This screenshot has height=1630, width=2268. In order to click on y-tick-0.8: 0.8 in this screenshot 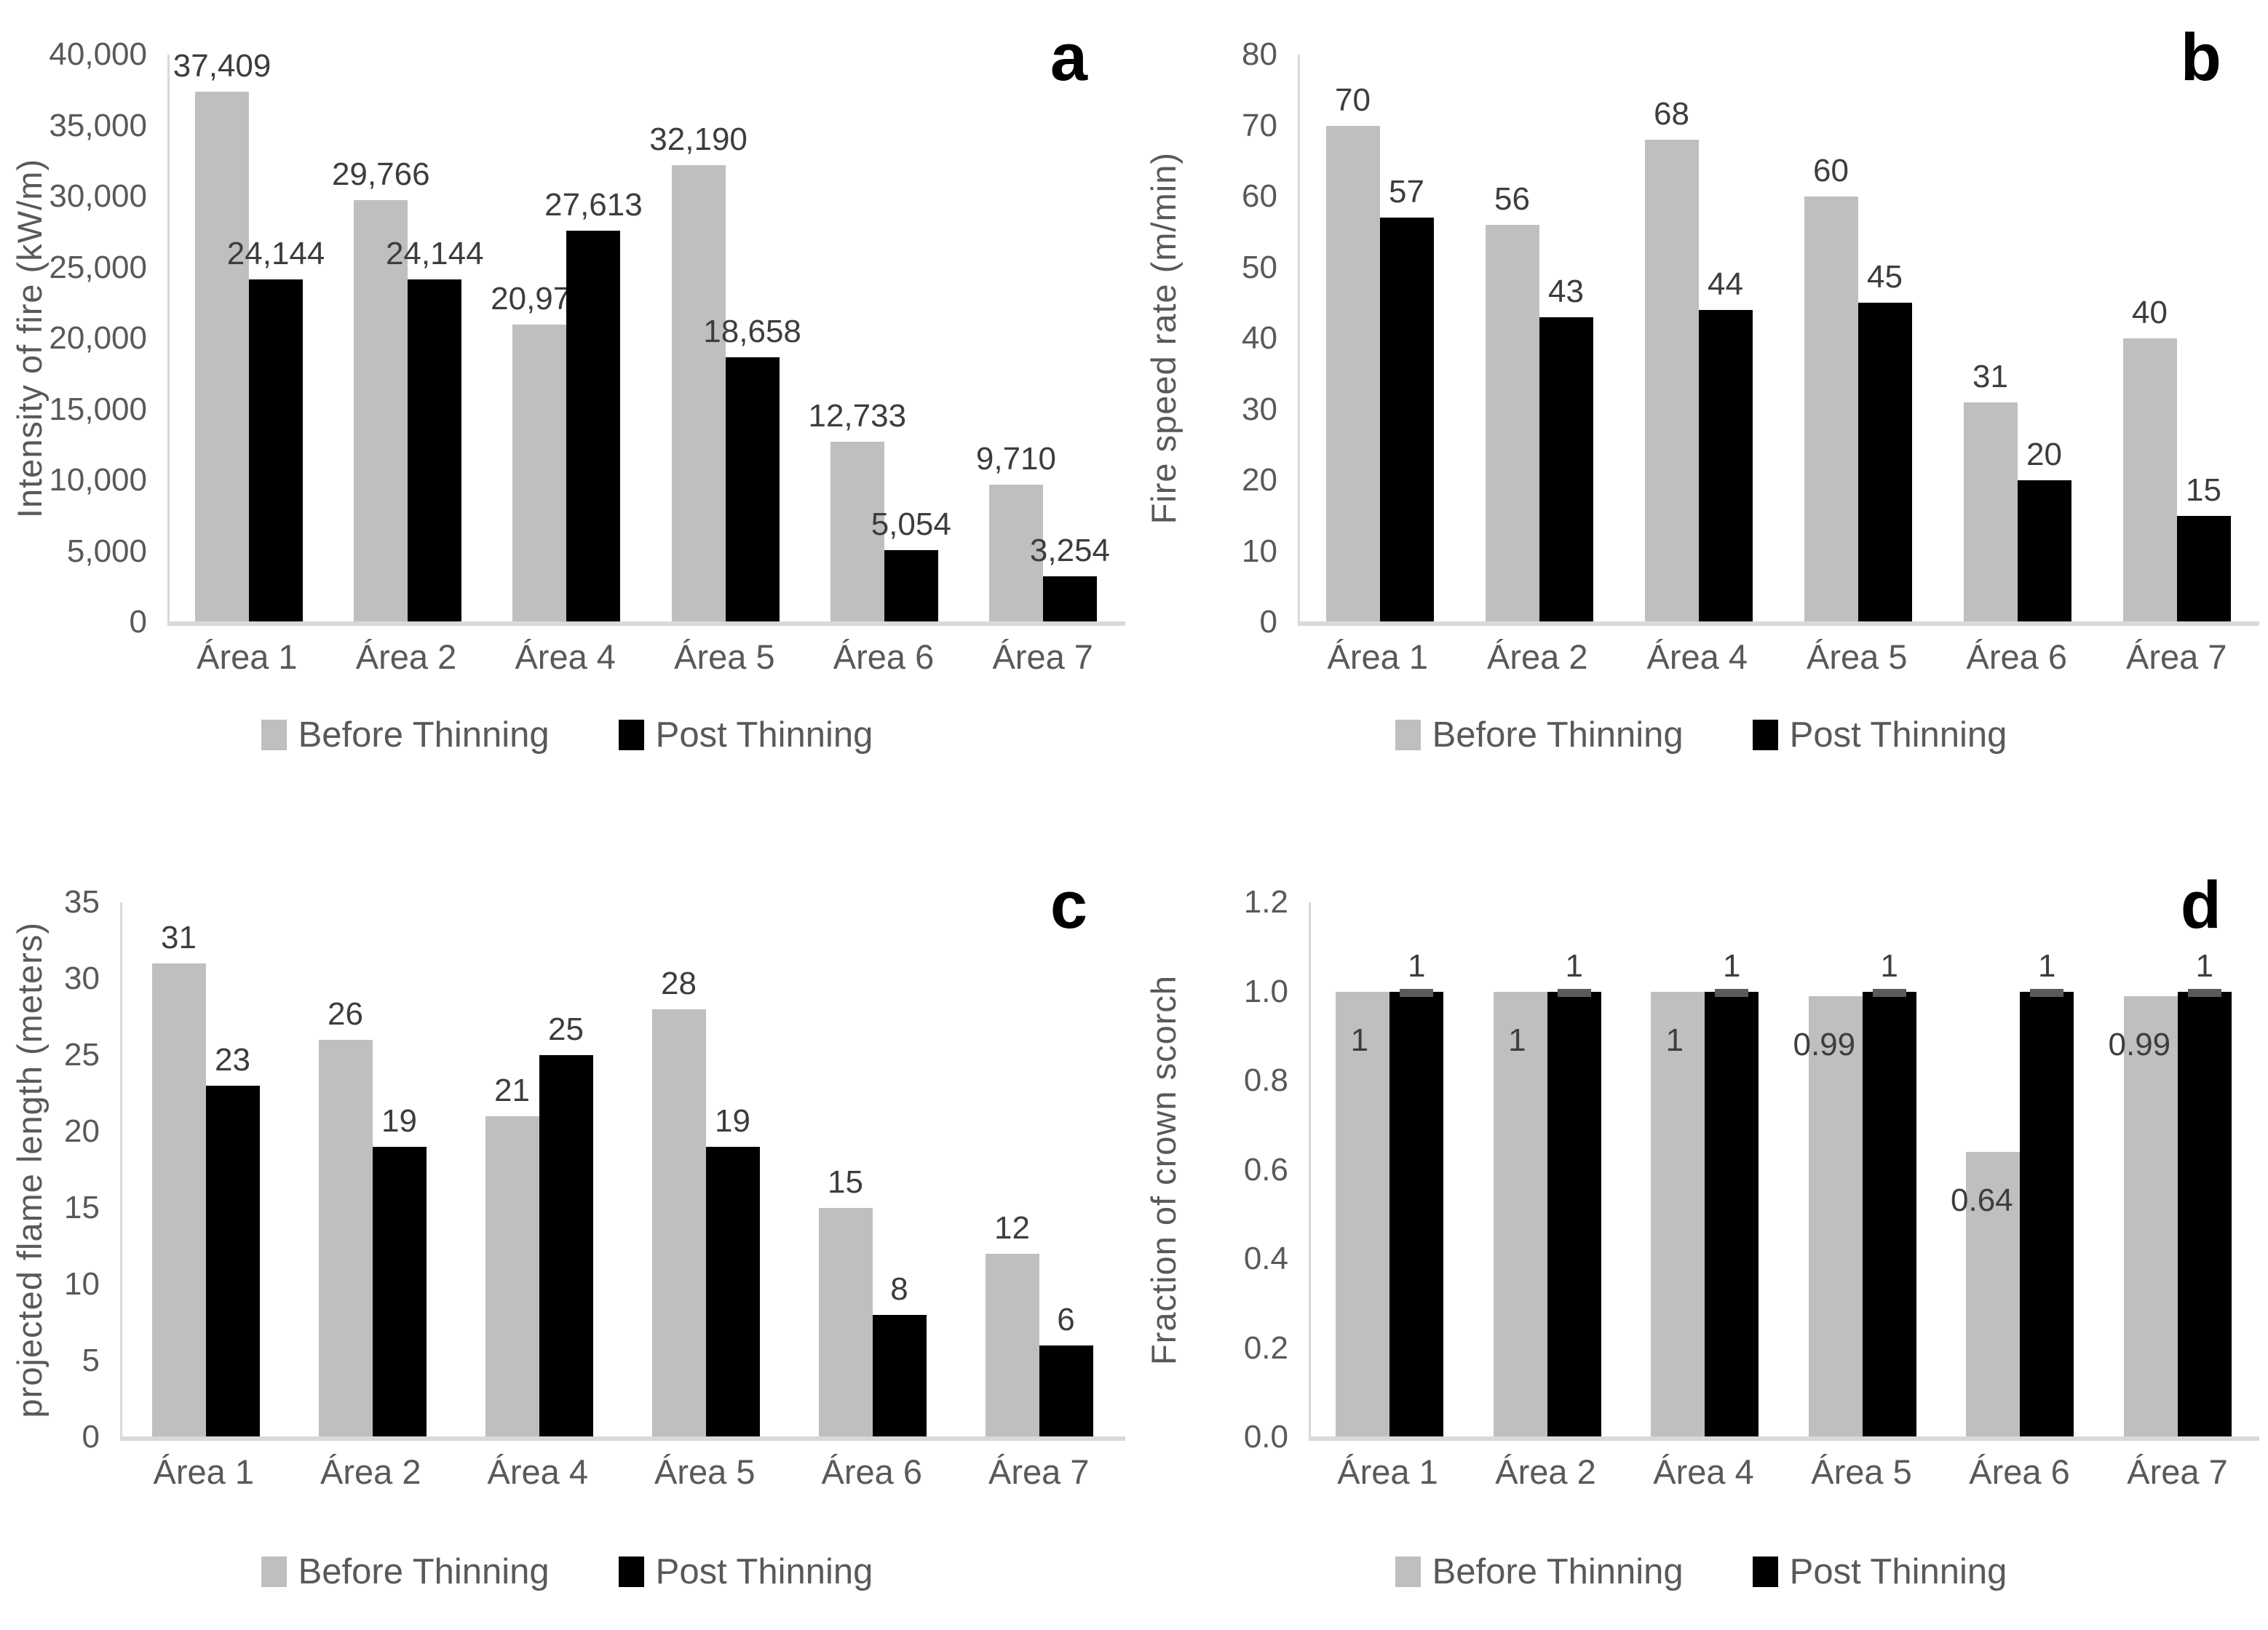, I will do `click(1265, 1080)`.